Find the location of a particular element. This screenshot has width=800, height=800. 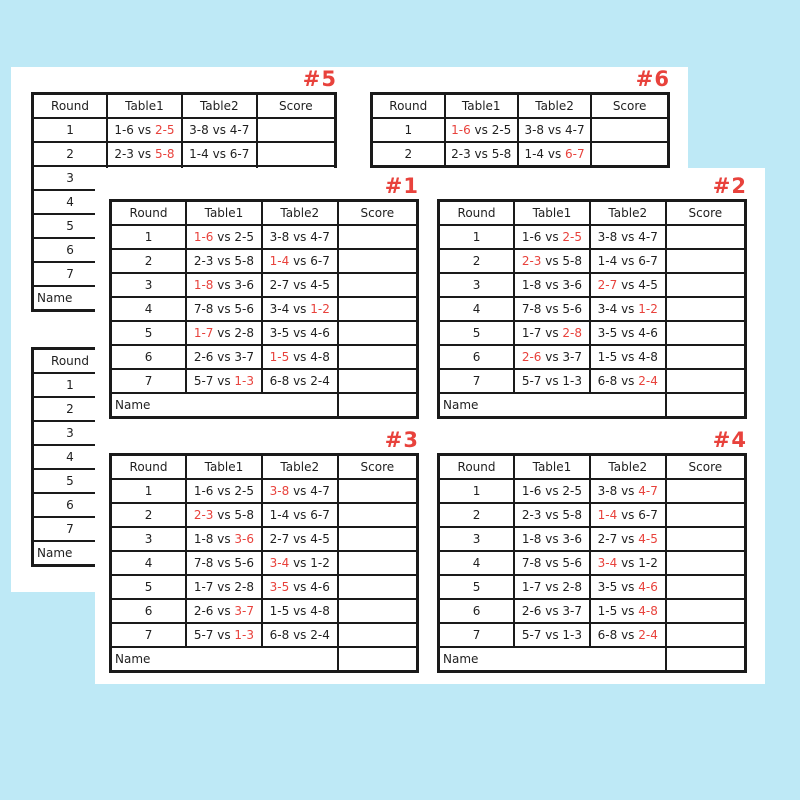

header-row: Round Table1 Table2 Score is located at coordinates (264, 466).